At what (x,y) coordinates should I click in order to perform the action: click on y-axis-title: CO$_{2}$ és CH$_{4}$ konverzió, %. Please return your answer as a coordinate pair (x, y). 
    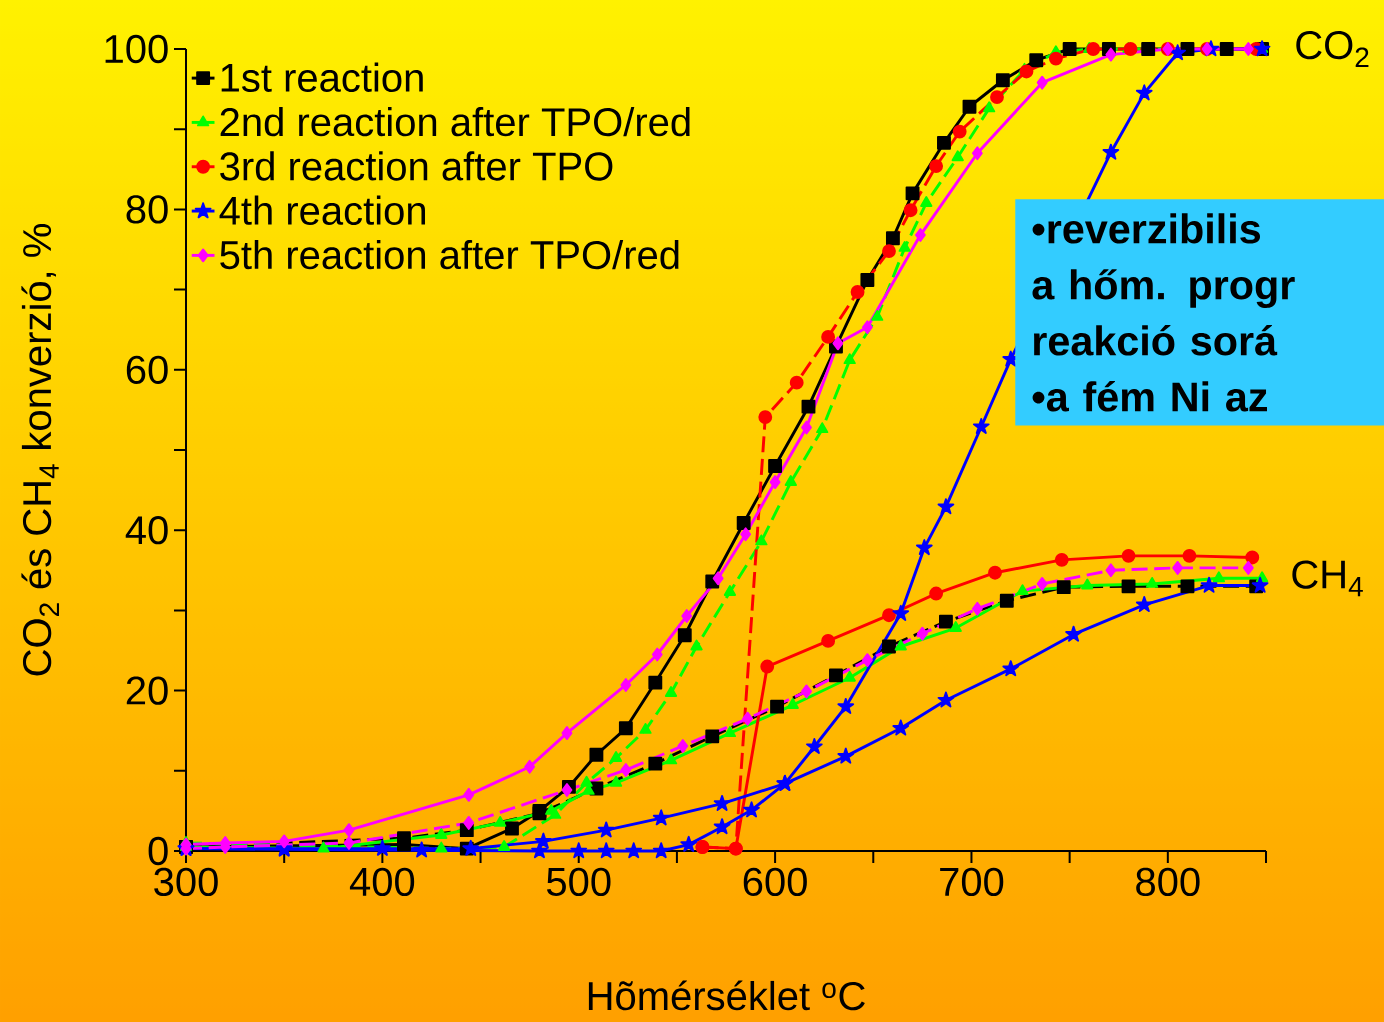
    Looking at the image, I should click on (40, 450).